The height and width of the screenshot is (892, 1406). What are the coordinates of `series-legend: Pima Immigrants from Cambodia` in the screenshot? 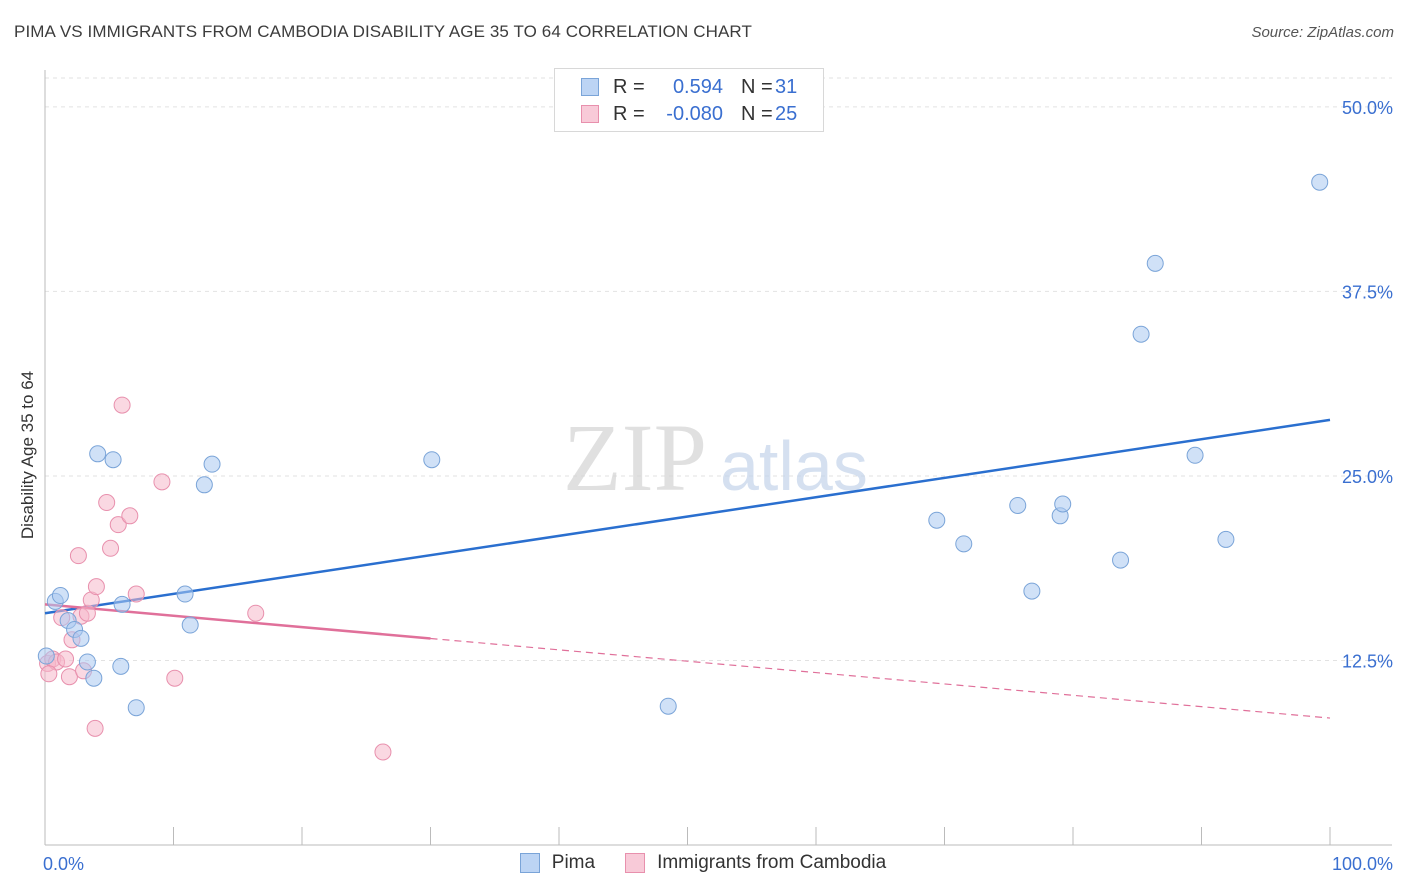 It's located at (703, 863).